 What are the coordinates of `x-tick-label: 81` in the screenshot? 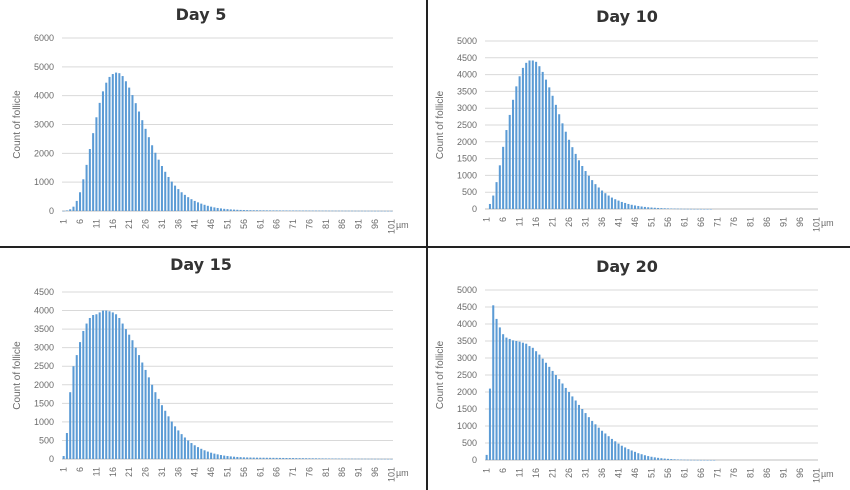 It's located at (326, 224).